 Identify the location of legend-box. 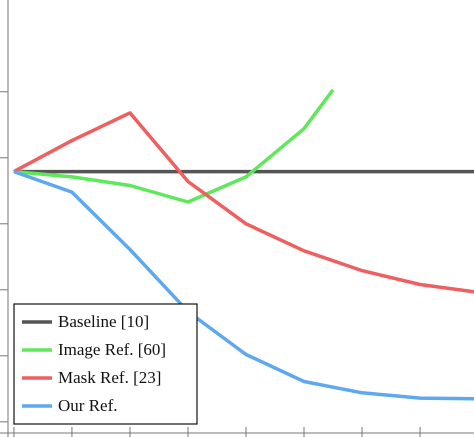
(105, 364).